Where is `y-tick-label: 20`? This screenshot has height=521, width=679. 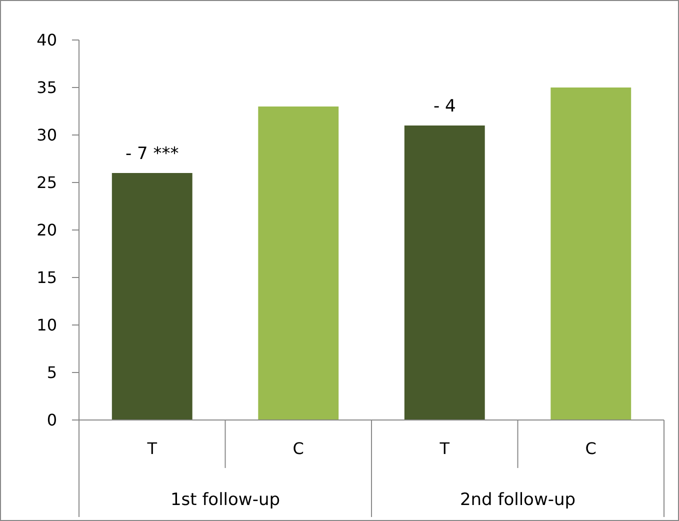 y-tick-label: 20 is located at coordinates (46, 230).